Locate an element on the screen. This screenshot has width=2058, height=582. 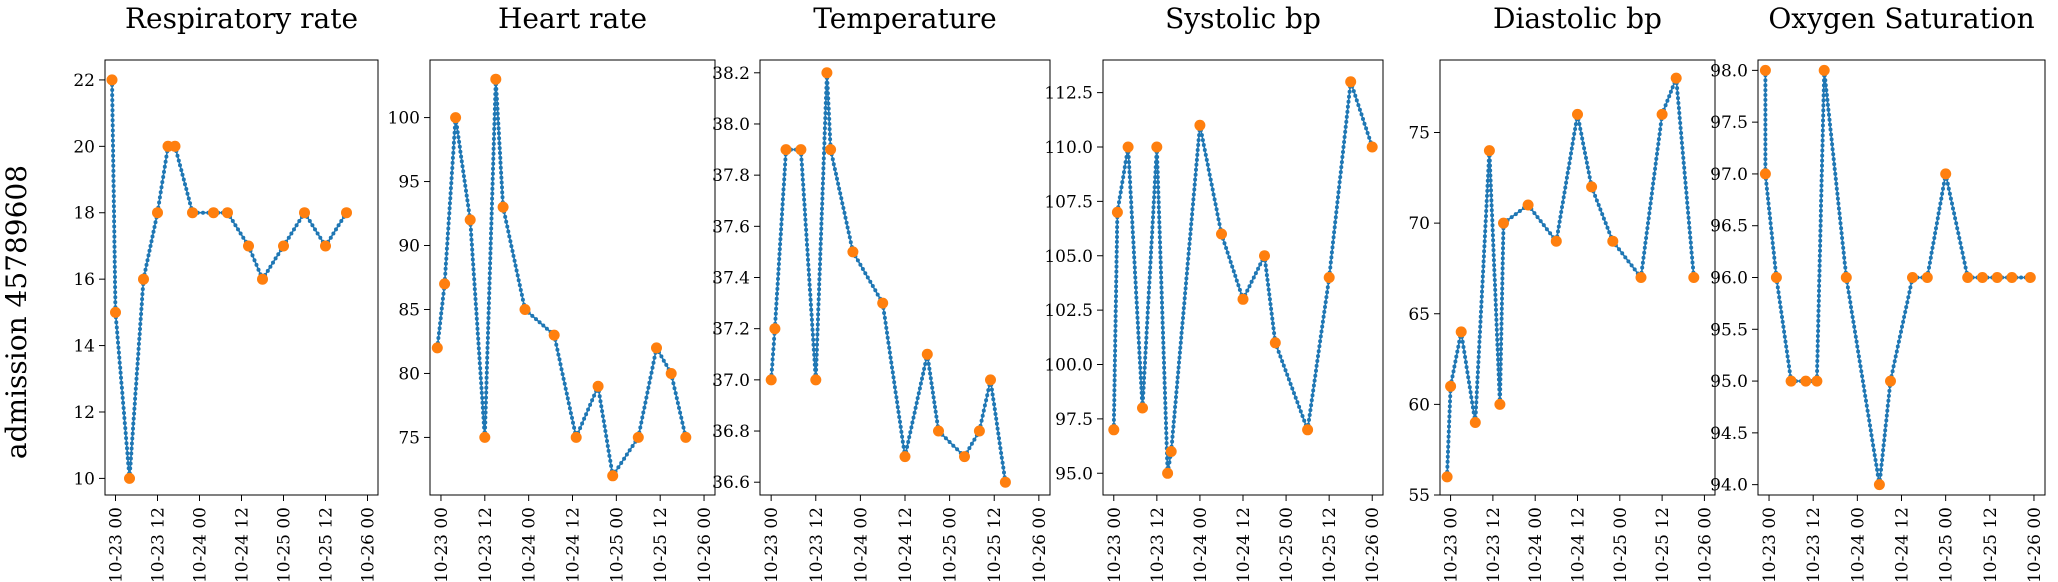
plot-frame is located at coordinates (905, 277).